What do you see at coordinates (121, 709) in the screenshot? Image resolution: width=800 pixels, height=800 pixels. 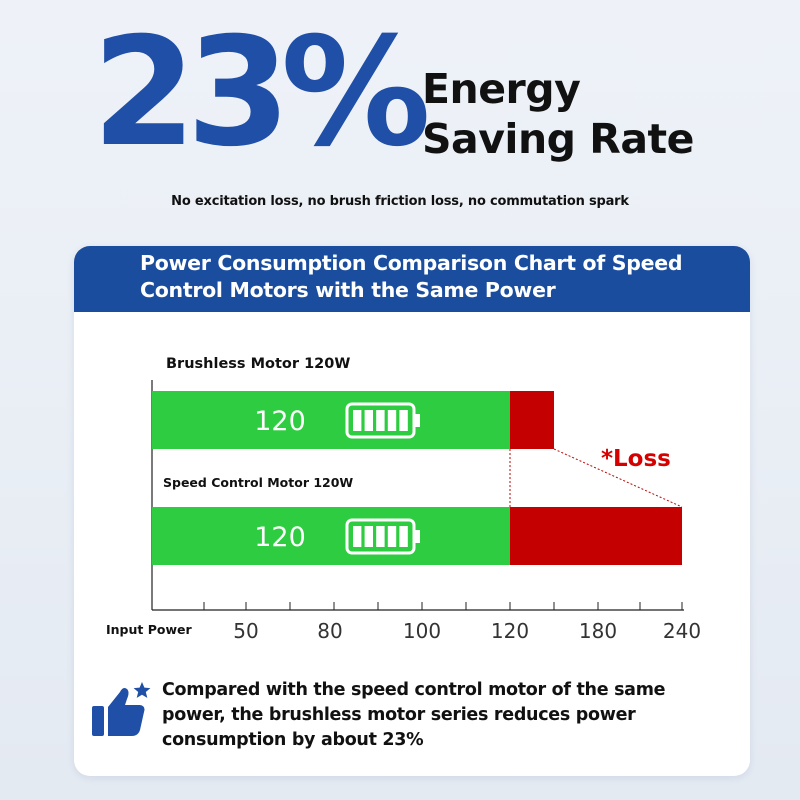 I see `thumbs-up-star-icon` at bounding box center [121, 709].